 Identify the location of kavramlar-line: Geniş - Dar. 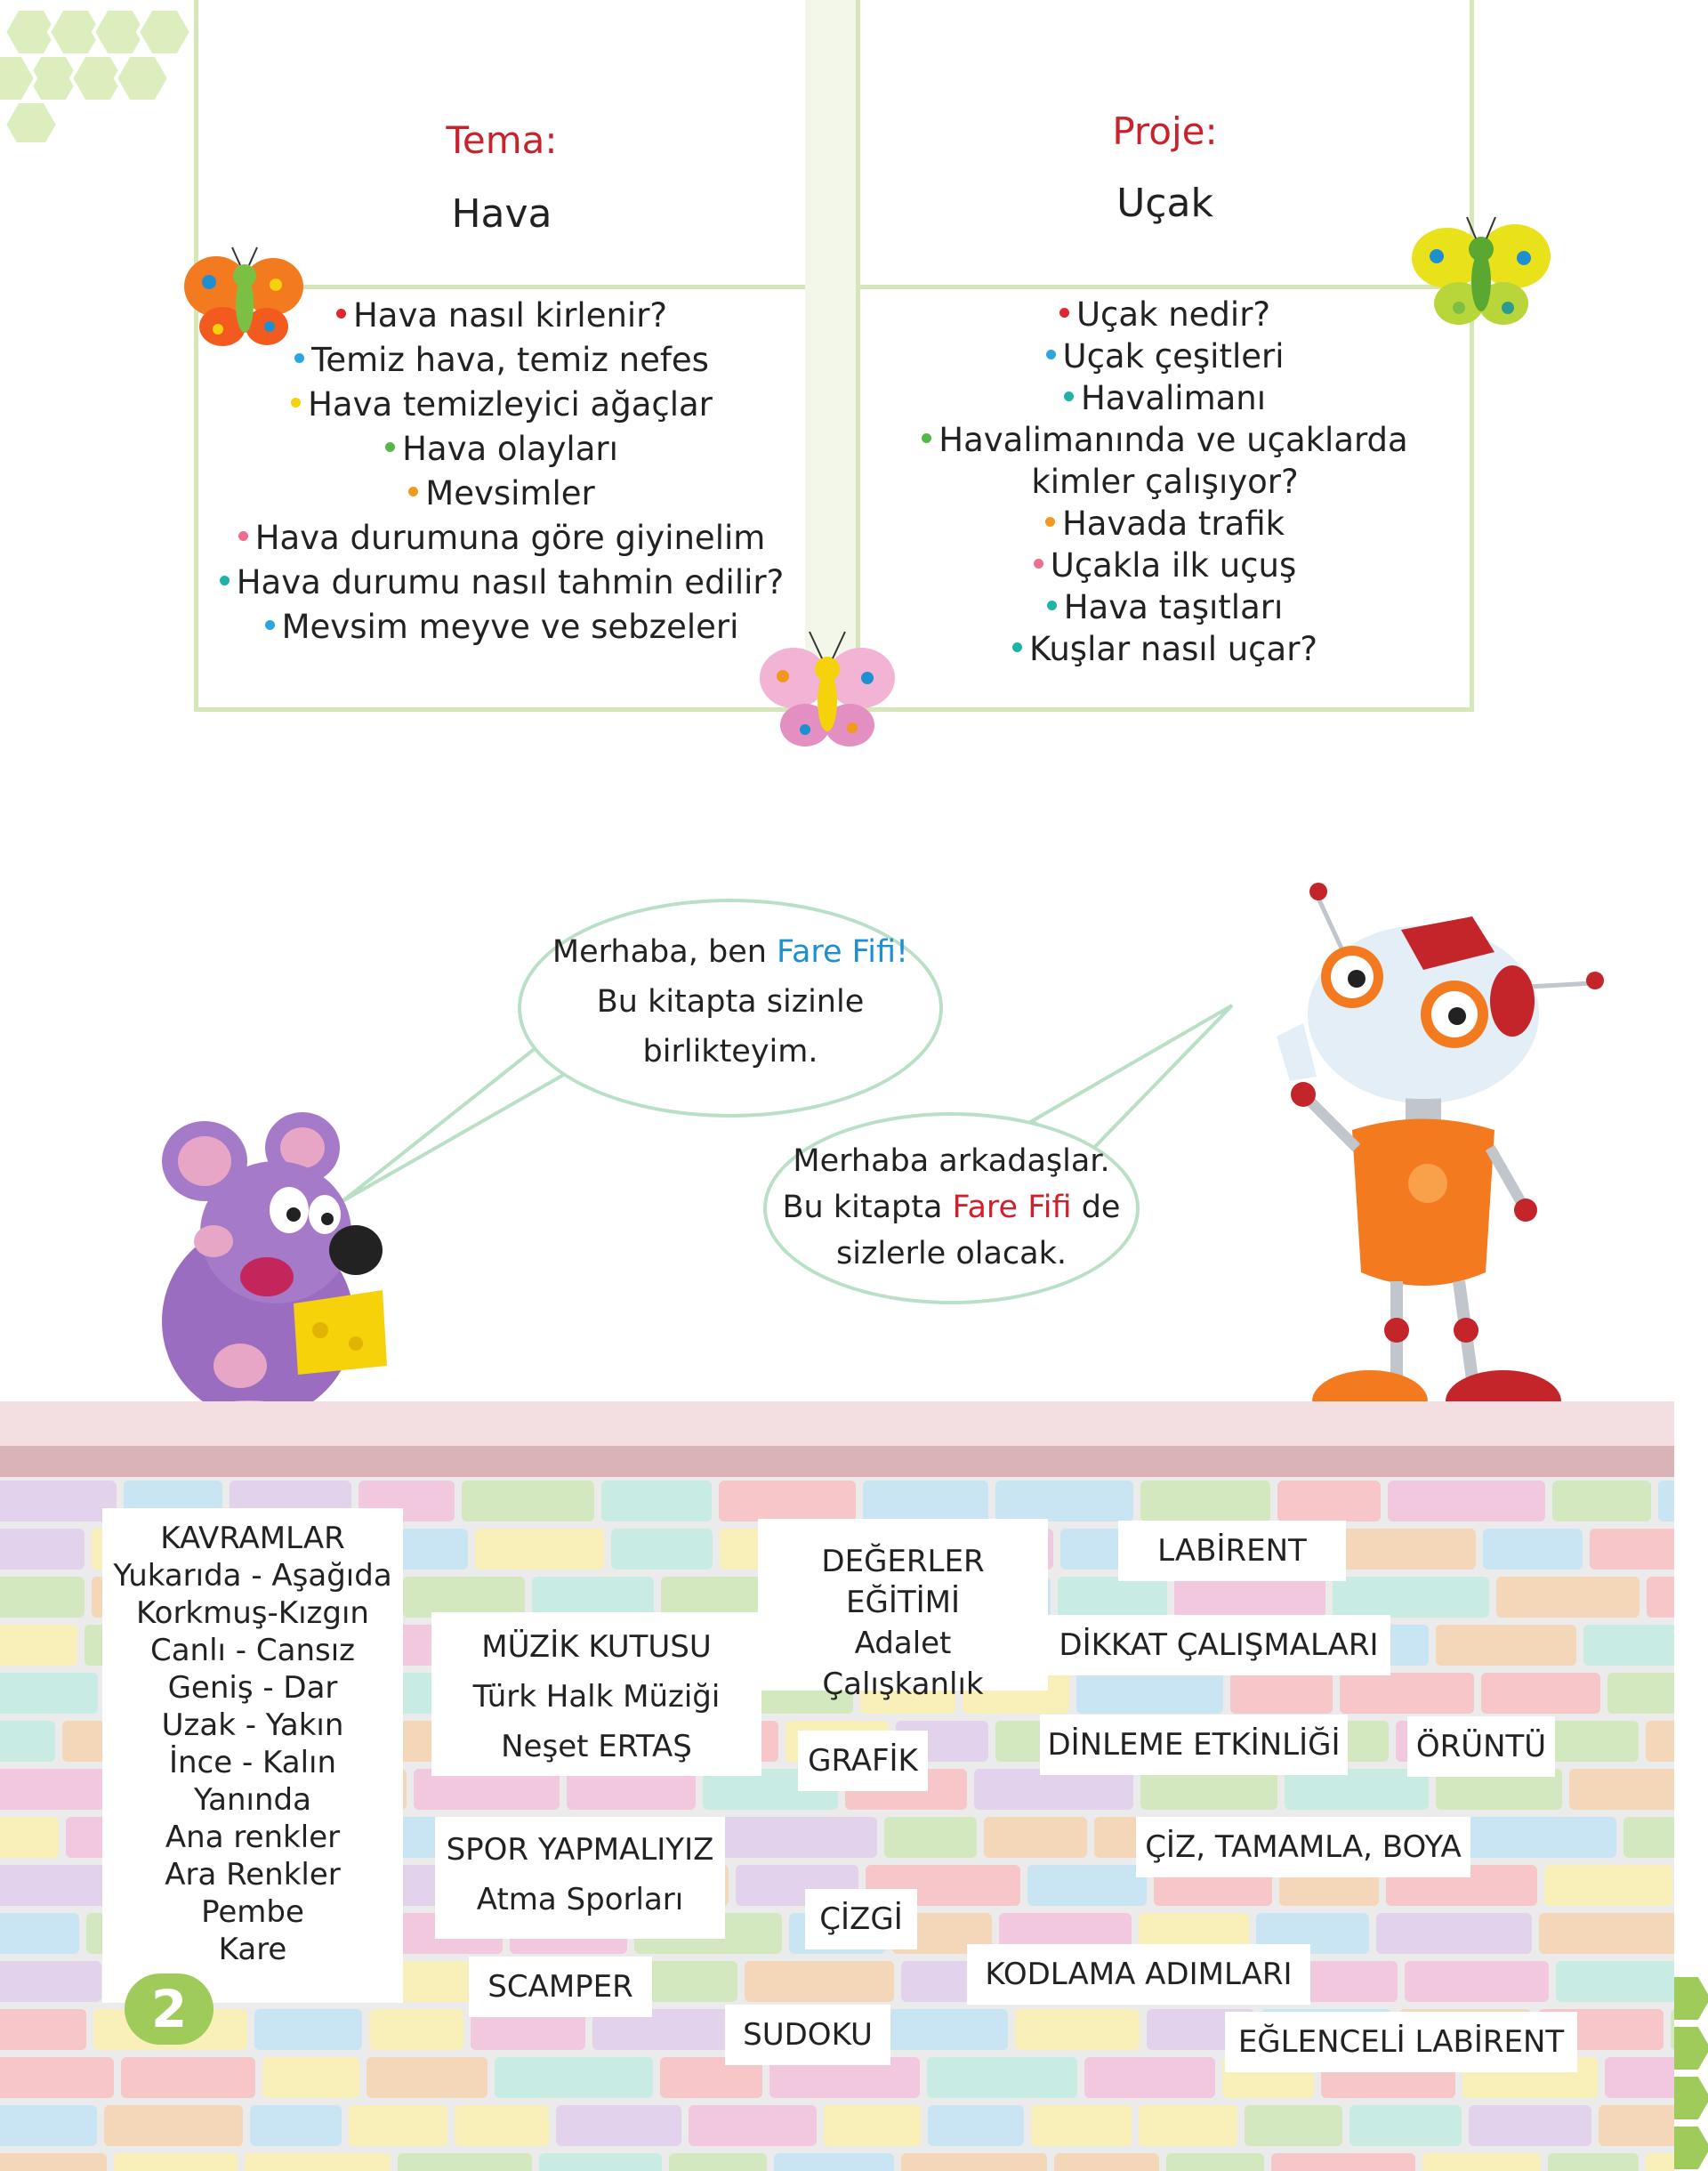
(252, 1688).